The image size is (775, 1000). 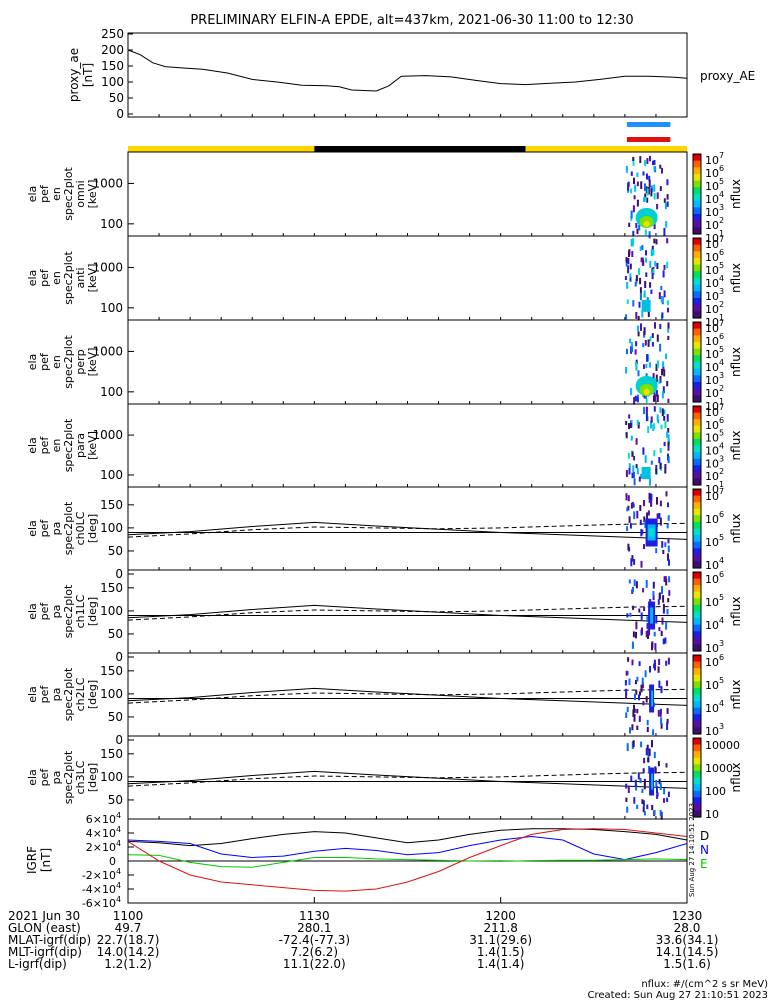 I want to click on energy-colorbar-tick-exp: 7, so click(x=721, y=407).